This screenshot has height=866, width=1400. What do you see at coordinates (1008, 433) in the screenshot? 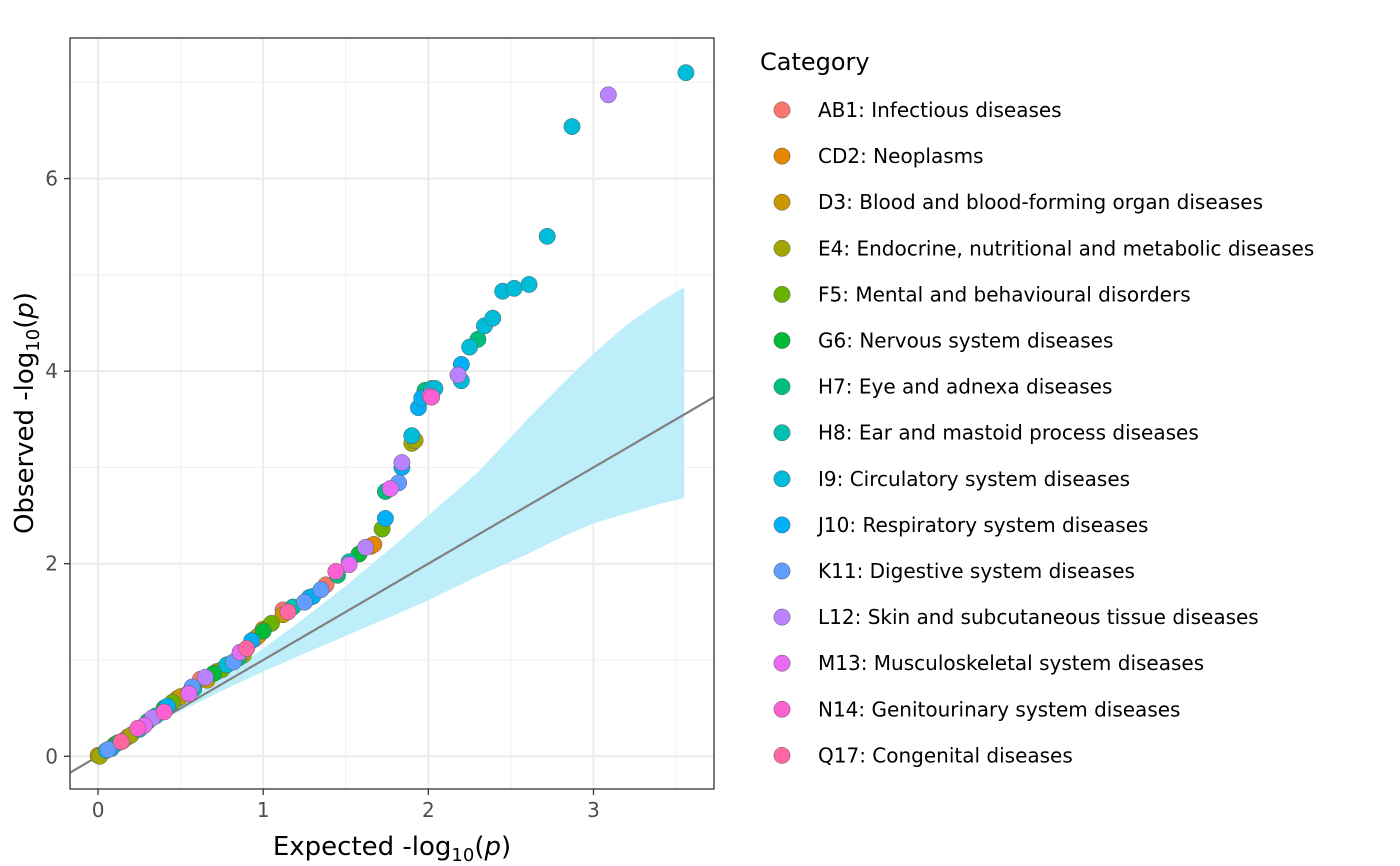
I see `legend-label: H8: Ear and mastoid process diseases` at bounding box center [1008, 433].